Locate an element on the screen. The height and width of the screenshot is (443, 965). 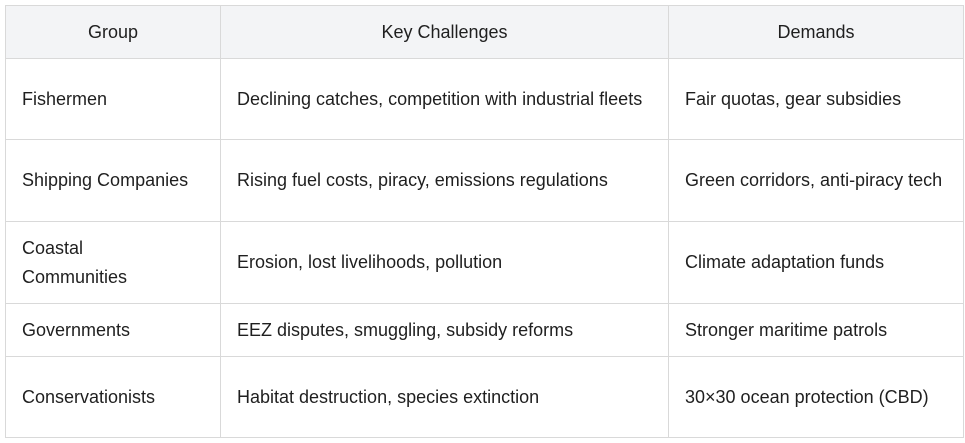
cell-demands: Climate adaptation funds is located at coordinates (816, 262).